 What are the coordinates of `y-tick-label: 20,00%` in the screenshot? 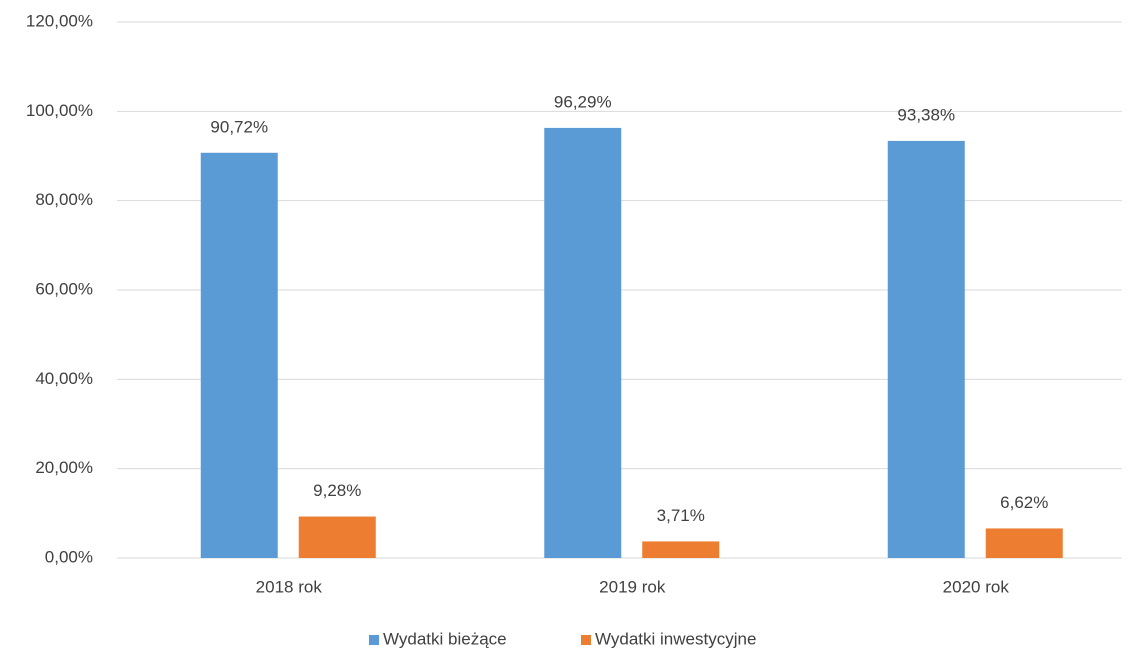 It's located at (64, 467).